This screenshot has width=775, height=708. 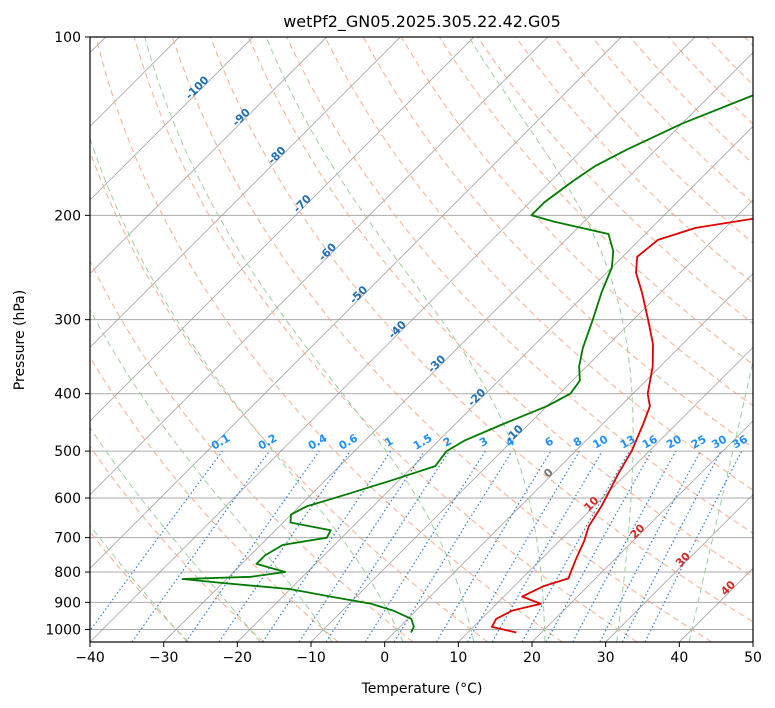 What do you see at coordinates (67, 395) in the screenshot?
I see `y-tick-label: 400` at bounding box center [67, 395].